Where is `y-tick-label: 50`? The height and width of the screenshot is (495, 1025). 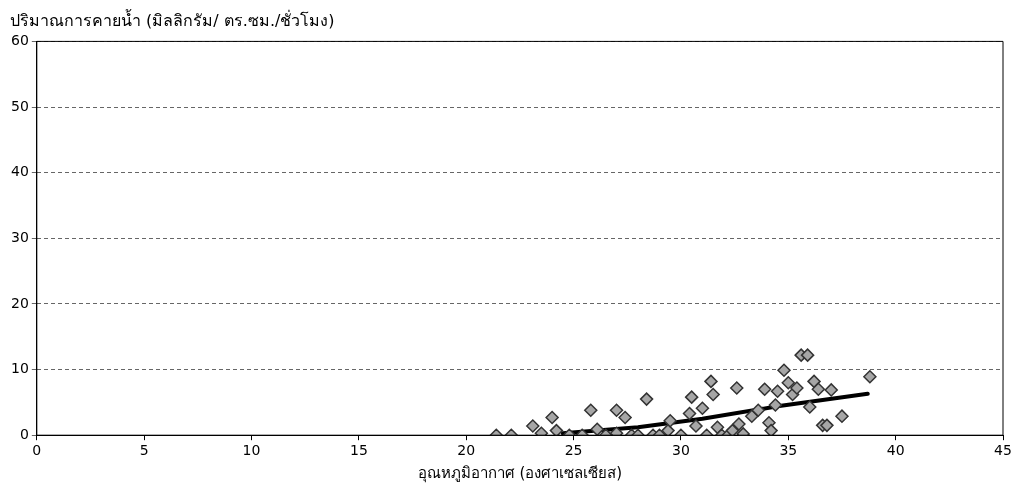
y-tick-label: 50 is located at coordinates (19, 105).